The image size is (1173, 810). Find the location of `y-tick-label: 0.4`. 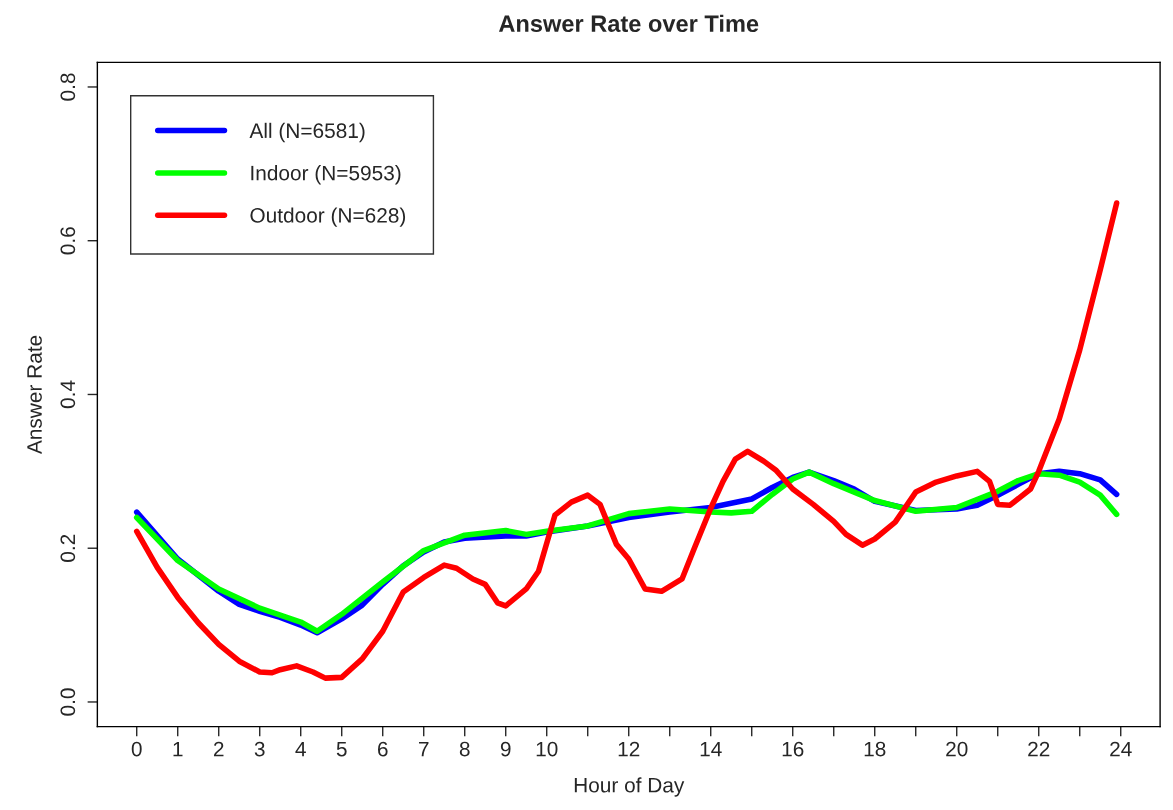

y-tick-label: 0.4 is located at coordinates (68, 394).